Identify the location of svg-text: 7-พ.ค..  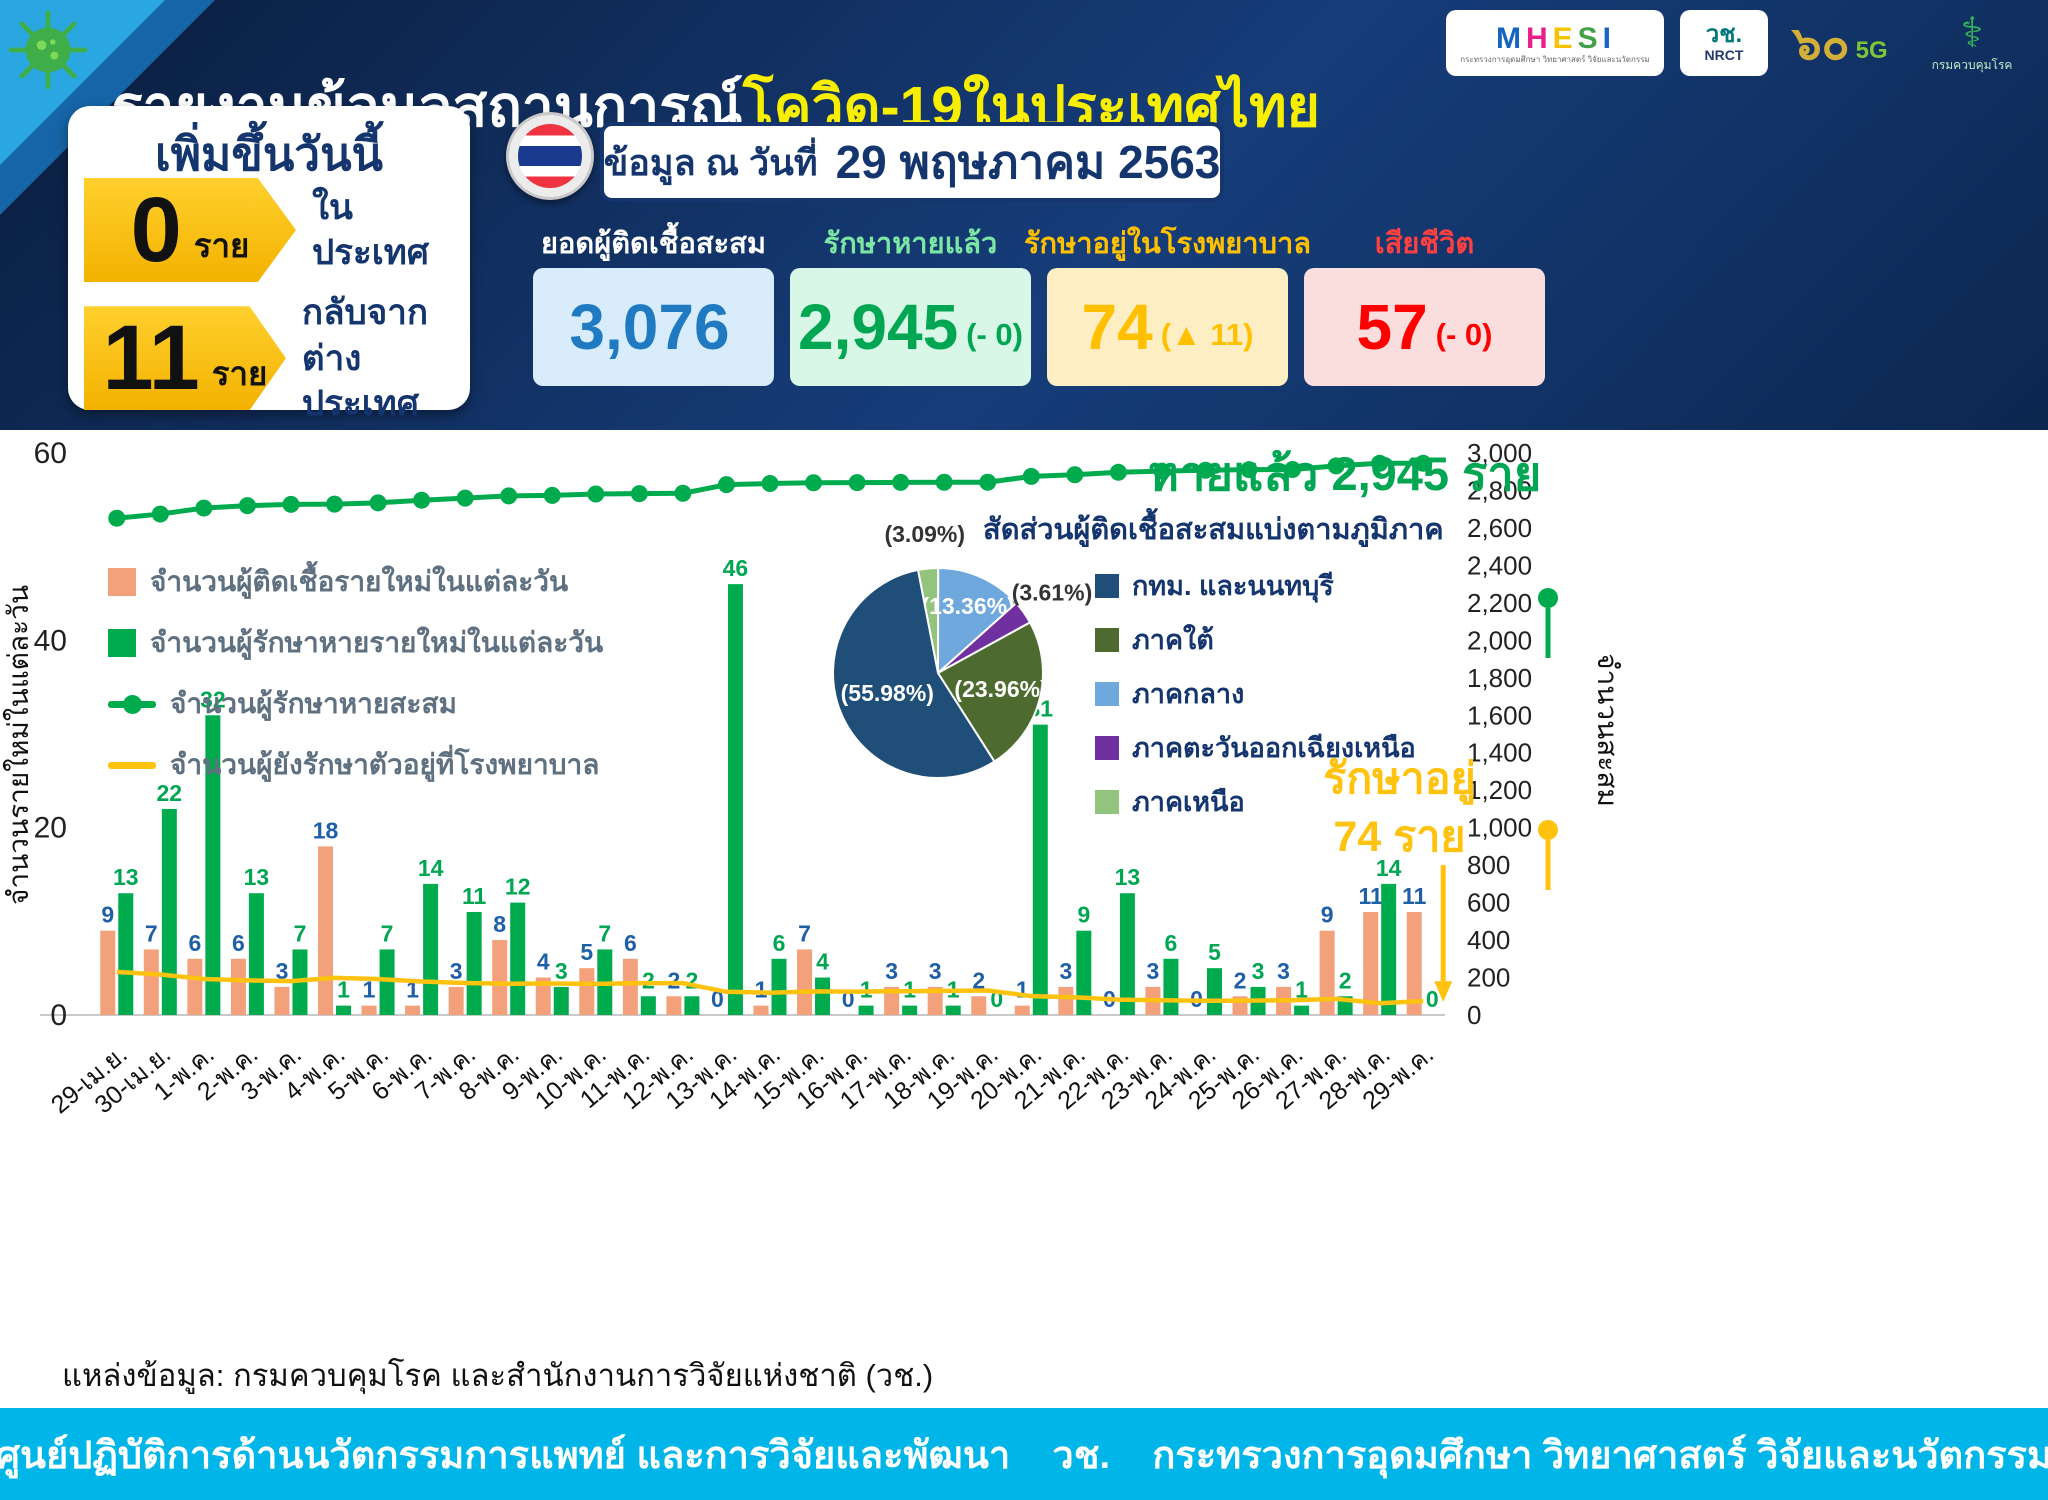
(445, 1073).